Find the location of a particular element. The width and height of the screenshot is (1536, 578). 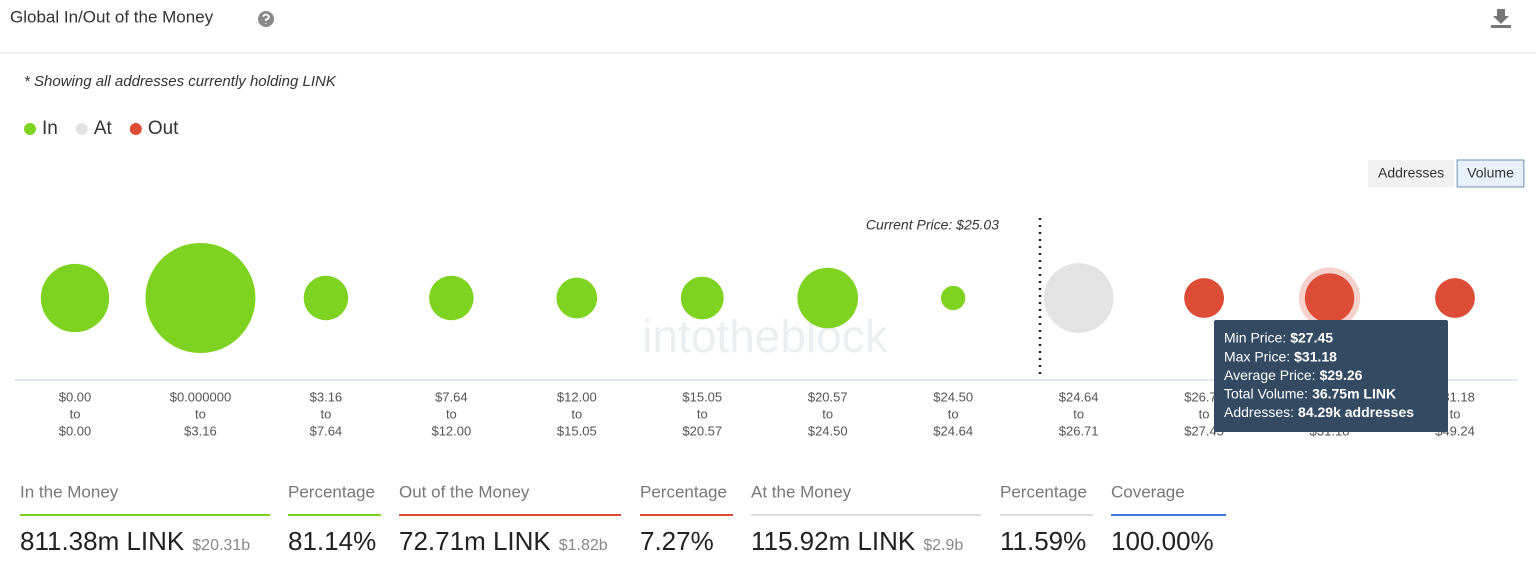

watermark: intotheblock is located at coordinates (765, 336).